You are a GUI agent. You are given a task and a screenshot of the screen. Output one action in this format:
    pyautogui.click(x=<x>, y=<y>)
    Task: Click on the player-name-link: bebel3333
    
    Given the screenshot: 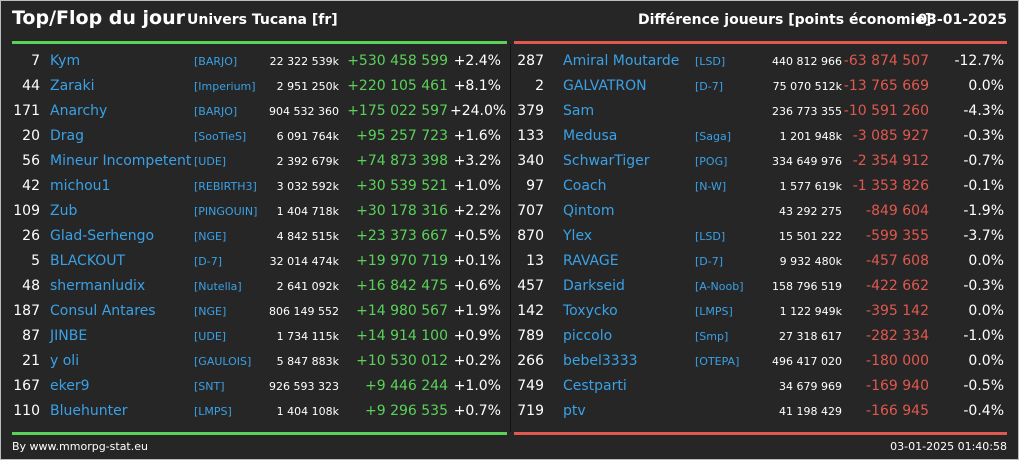 What is the action you would take?
    pyautogui.click(x=600, y=361)
    